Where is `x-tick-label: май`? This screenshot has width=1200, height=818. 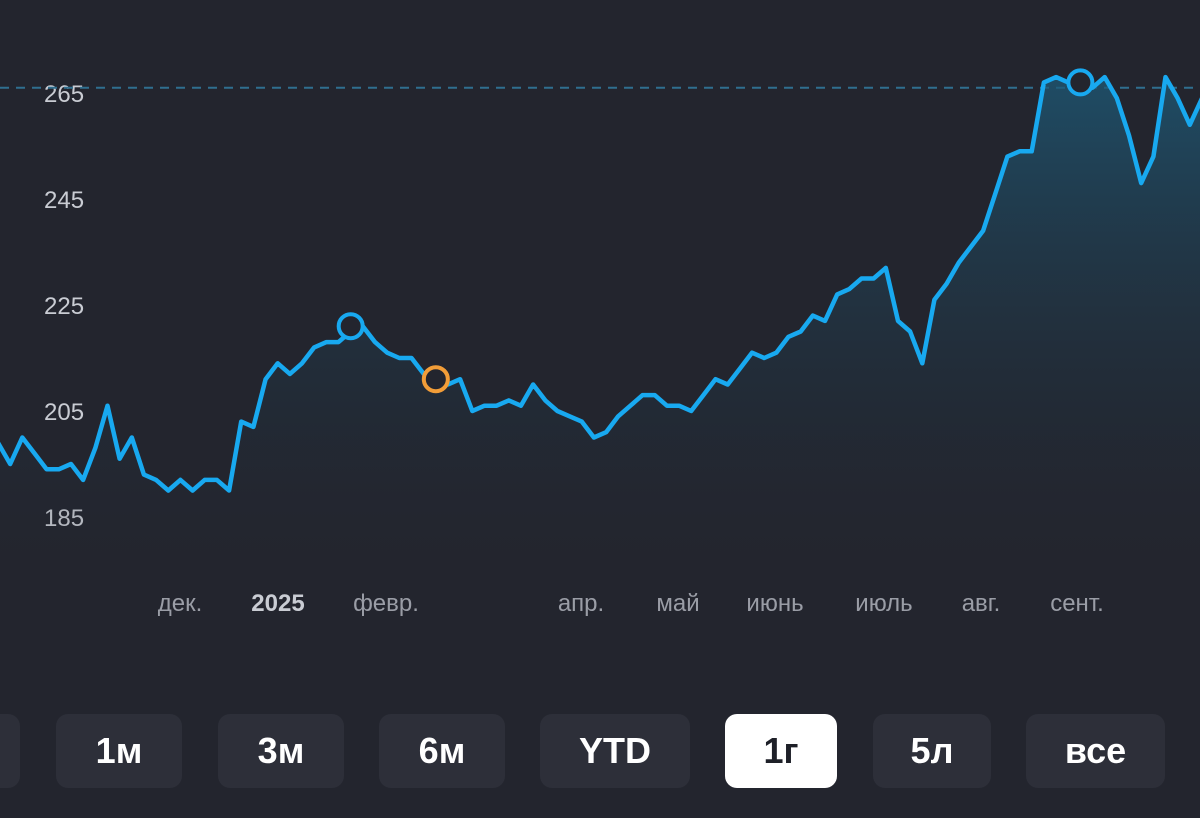
x-tick-label: май is located at coordinates (677, 603).